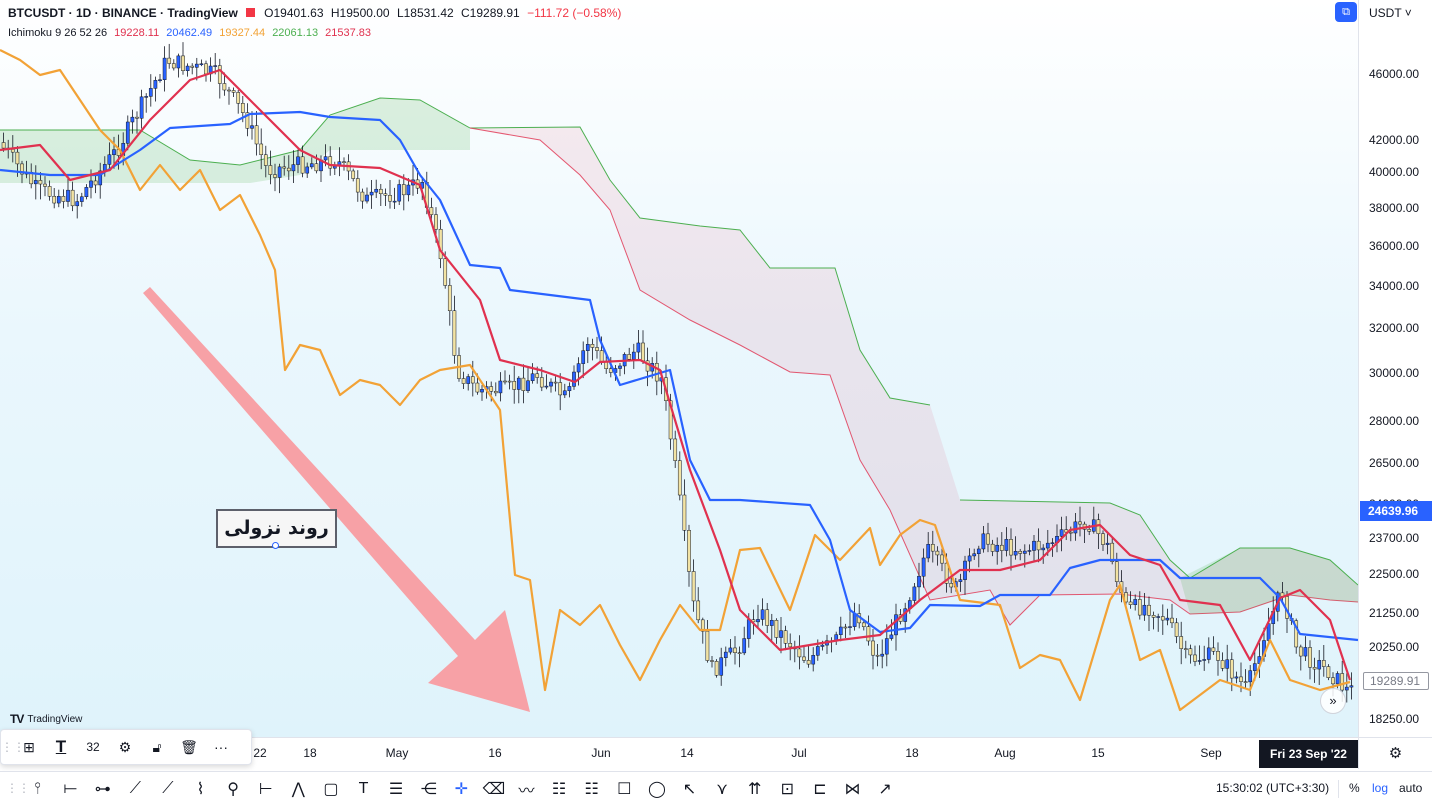 This screenshot has height=805, width=1432. What do you see at coordinates (102, 789) in the screenshot?
I see `horizontal-line-icon: ⊶` at bounding box center [102, 789].